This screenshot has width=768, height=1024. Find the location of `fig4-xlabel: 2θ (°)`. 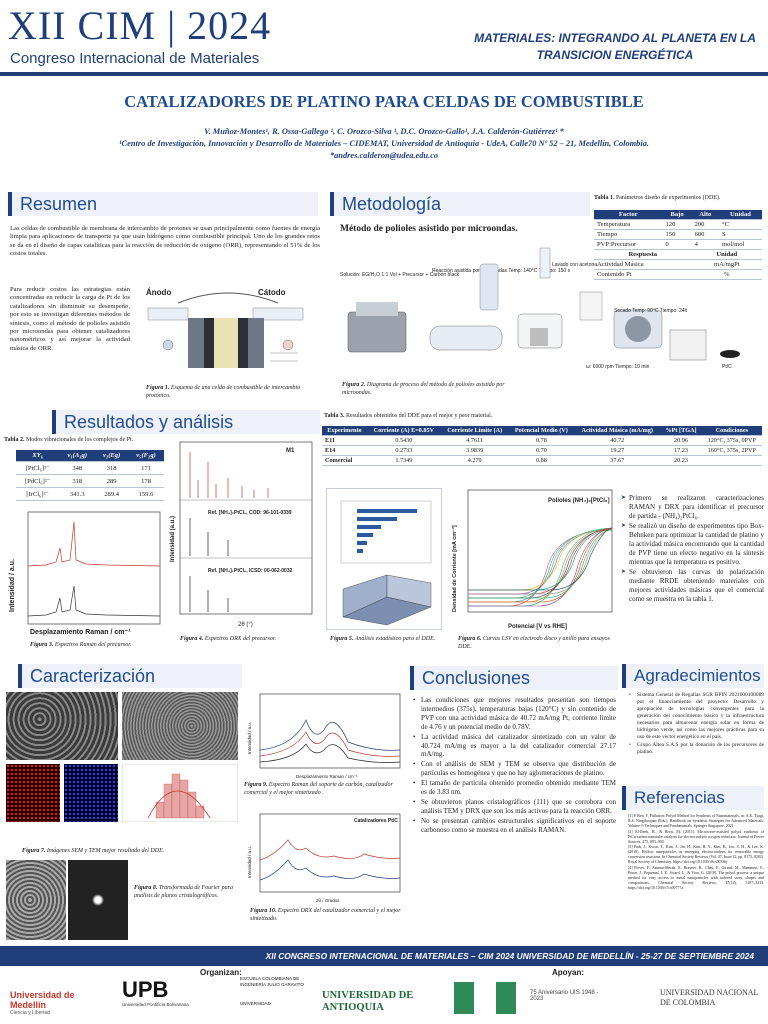

fig4-xlabel: 2θ (°) is located at coordinates (245, 625).